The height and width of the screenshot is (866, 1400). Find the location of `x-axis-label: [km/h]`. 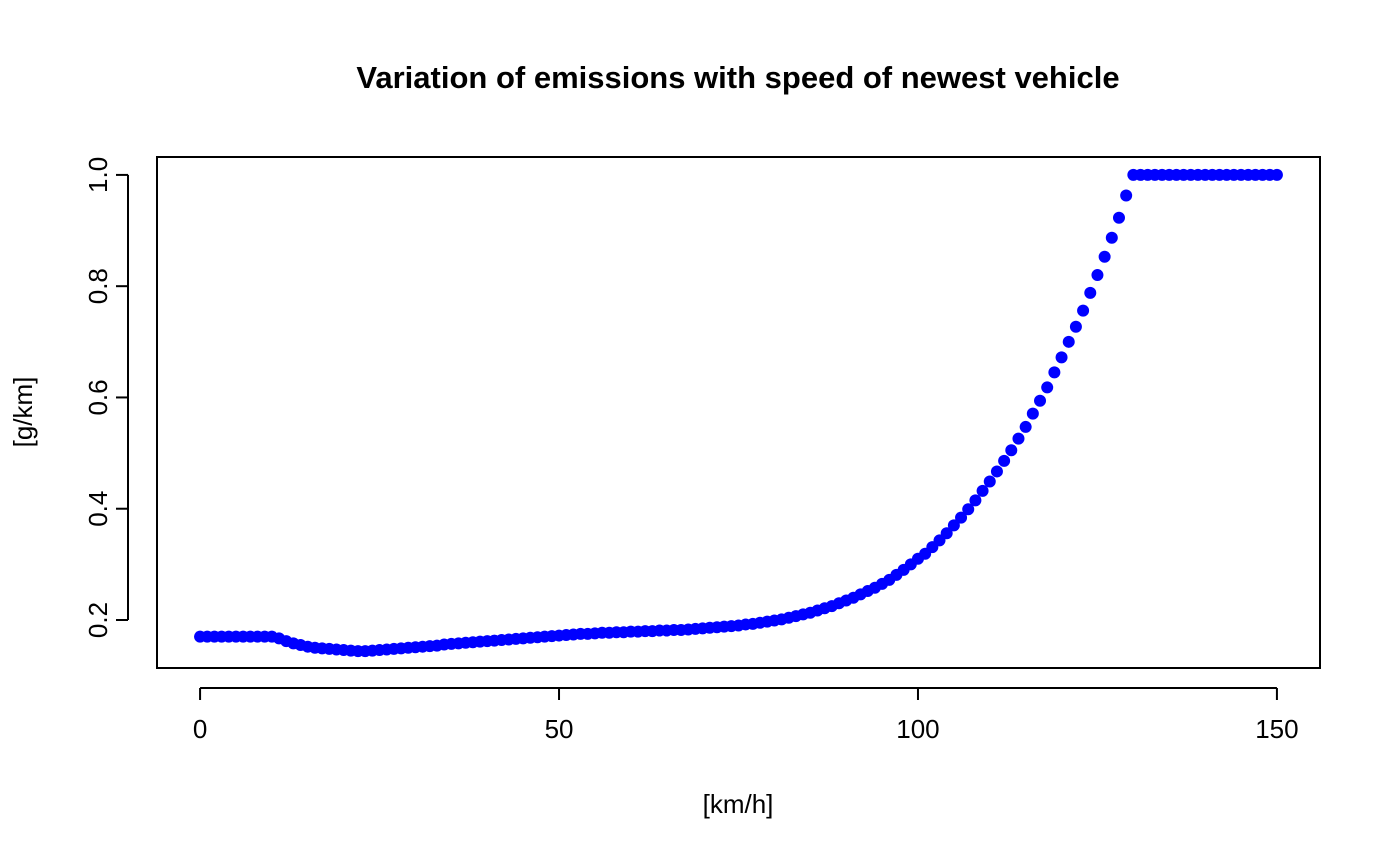

x-axis-label: [km/h] is located at coordinates (738, 804).